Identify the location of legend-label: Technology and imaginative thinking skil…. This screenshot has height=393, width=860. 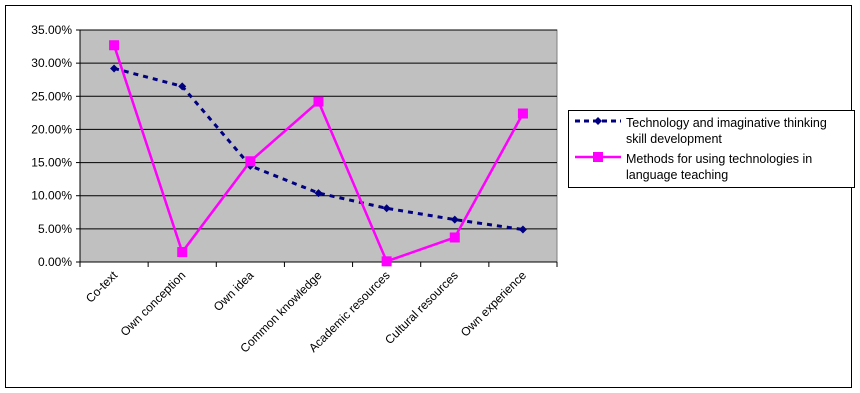
(726, 131).